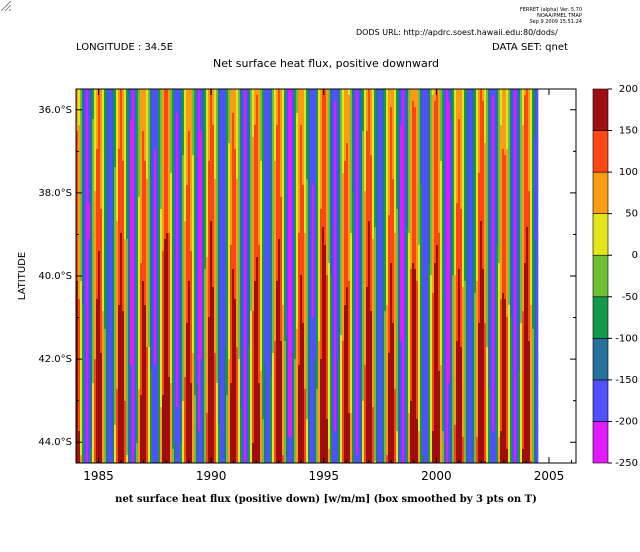 Image resolution: width=640 pixels, height=552 pixels. I want to click on longitude-label: LONGITUDE : 34.5E, so click(125, 47).